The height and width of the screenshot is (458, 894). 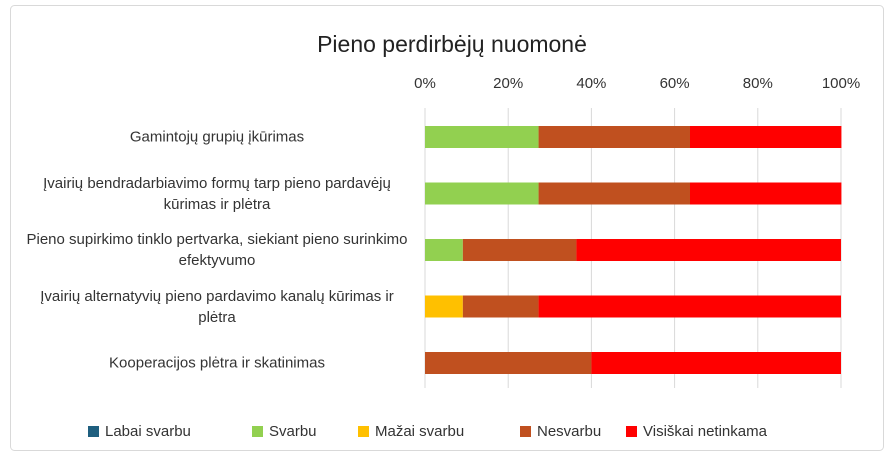 What do you see at coordinates (675, 83) in the screenshot?
I see `x-tick-label: 60%` at bounding box center [675, 83].